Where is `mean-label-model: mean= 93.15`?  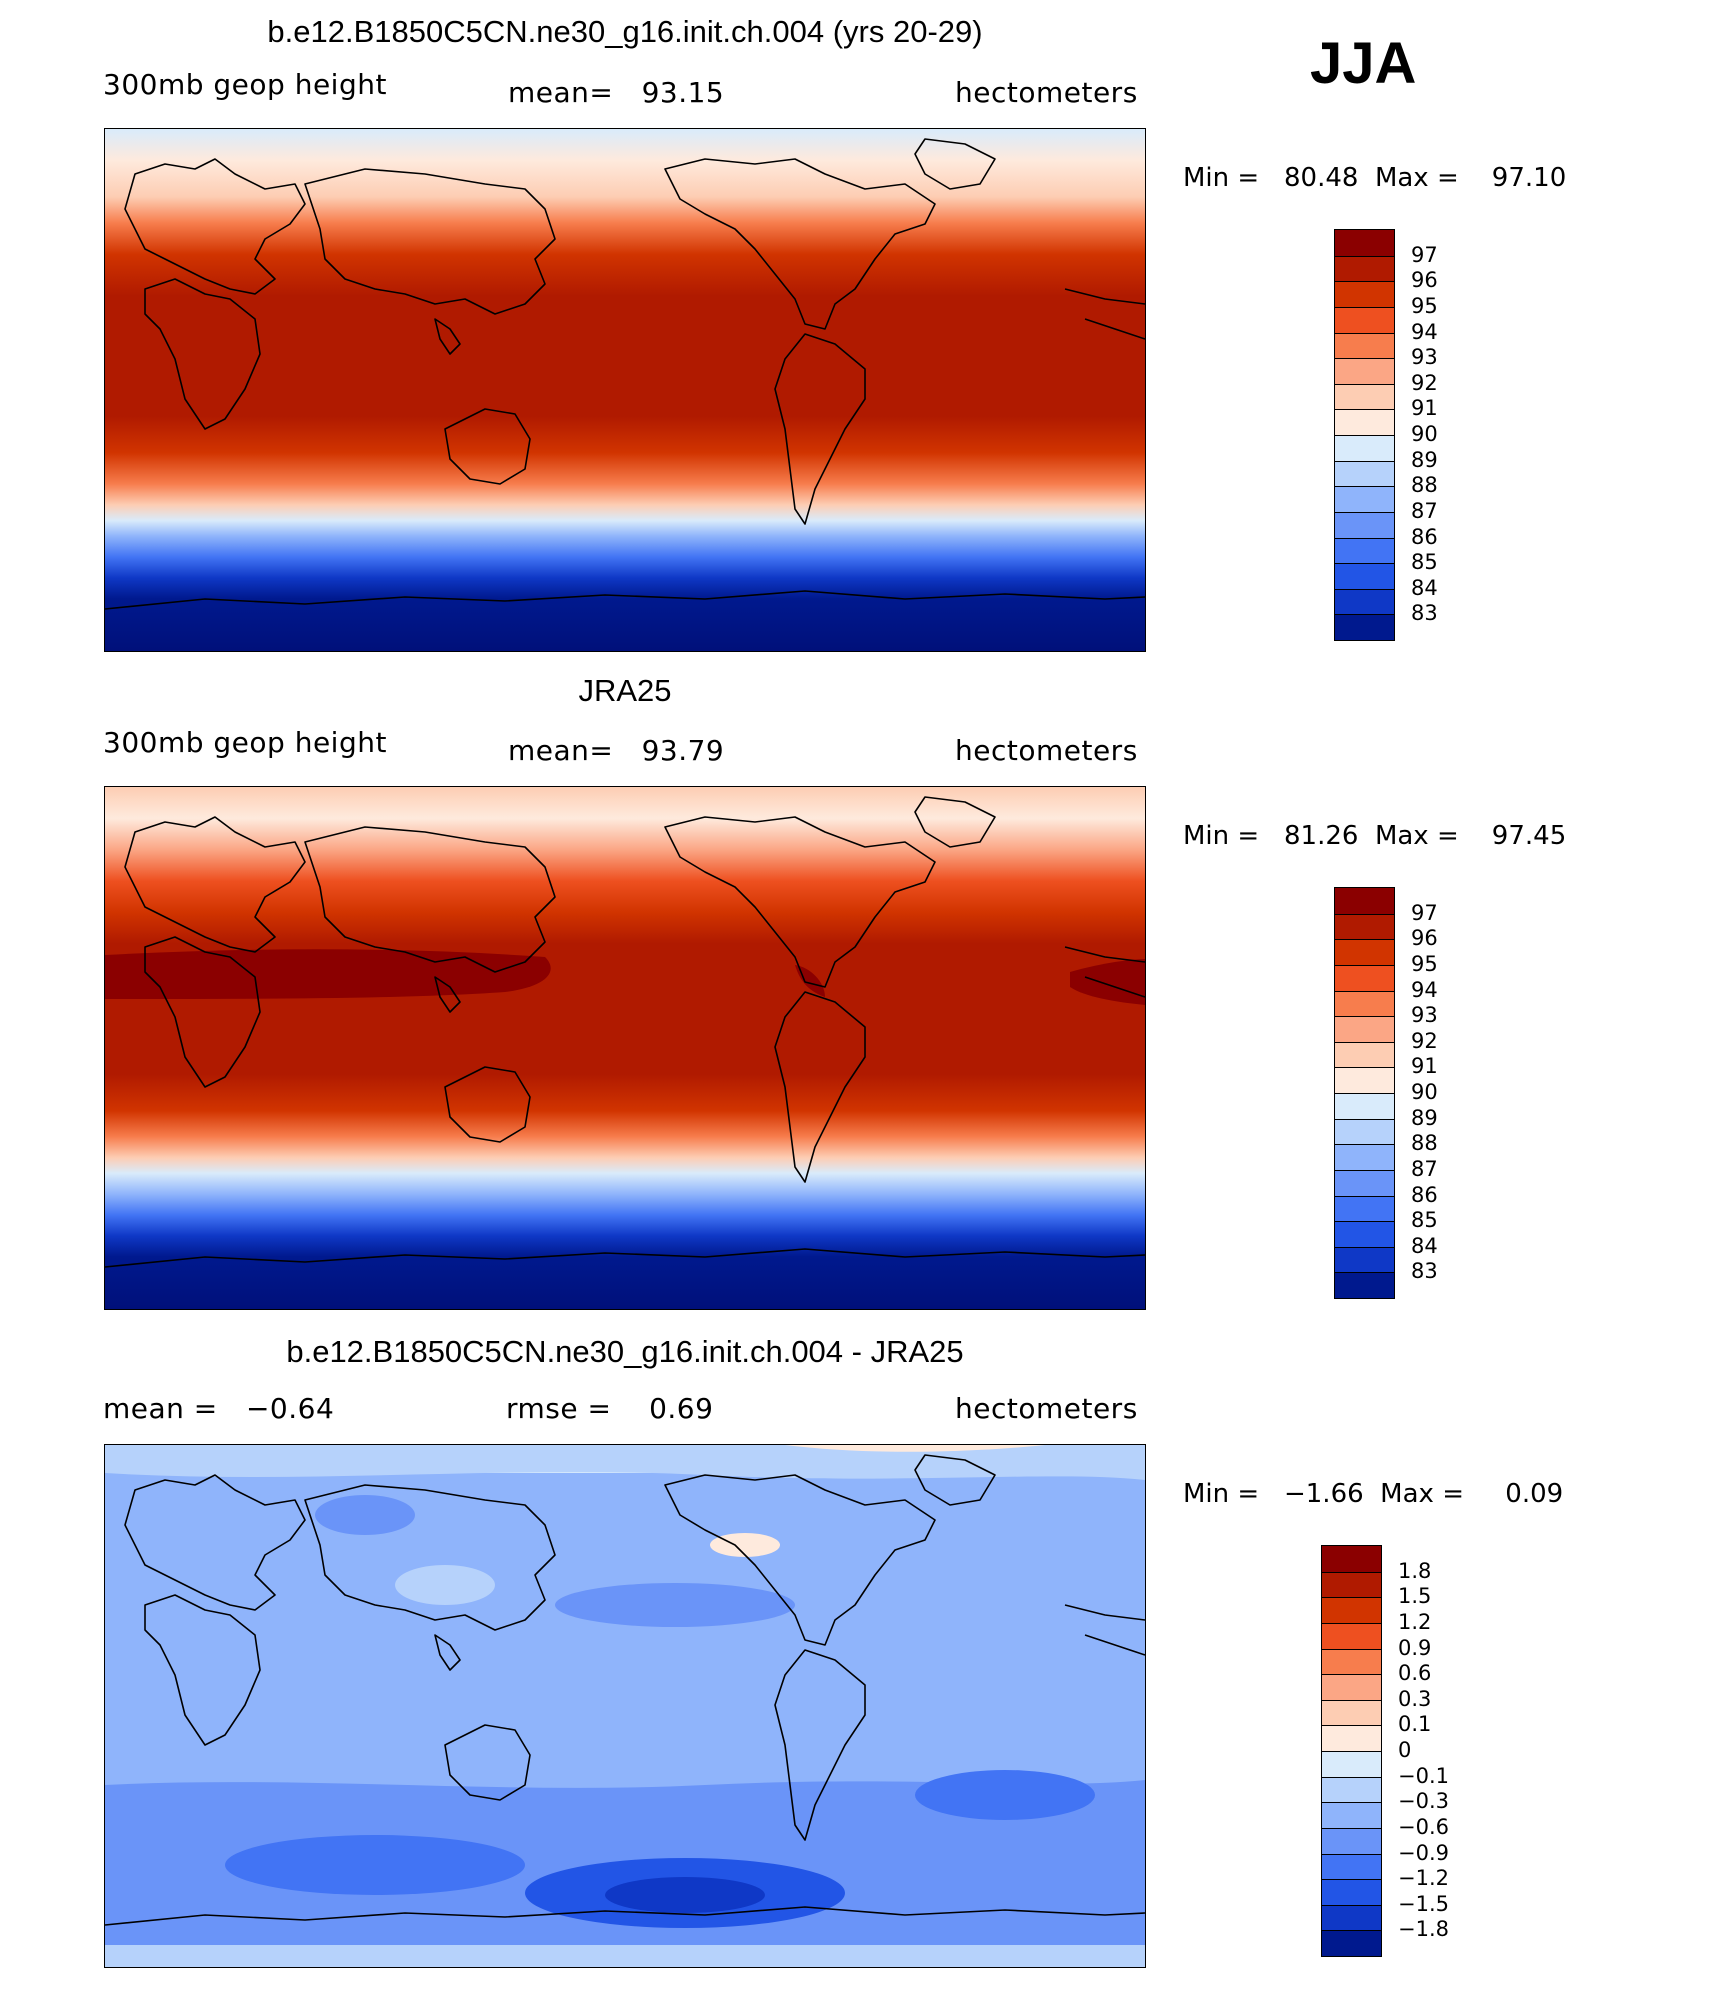 mean-label-model: mean= 93.15 is located at coordinates (616, 92).